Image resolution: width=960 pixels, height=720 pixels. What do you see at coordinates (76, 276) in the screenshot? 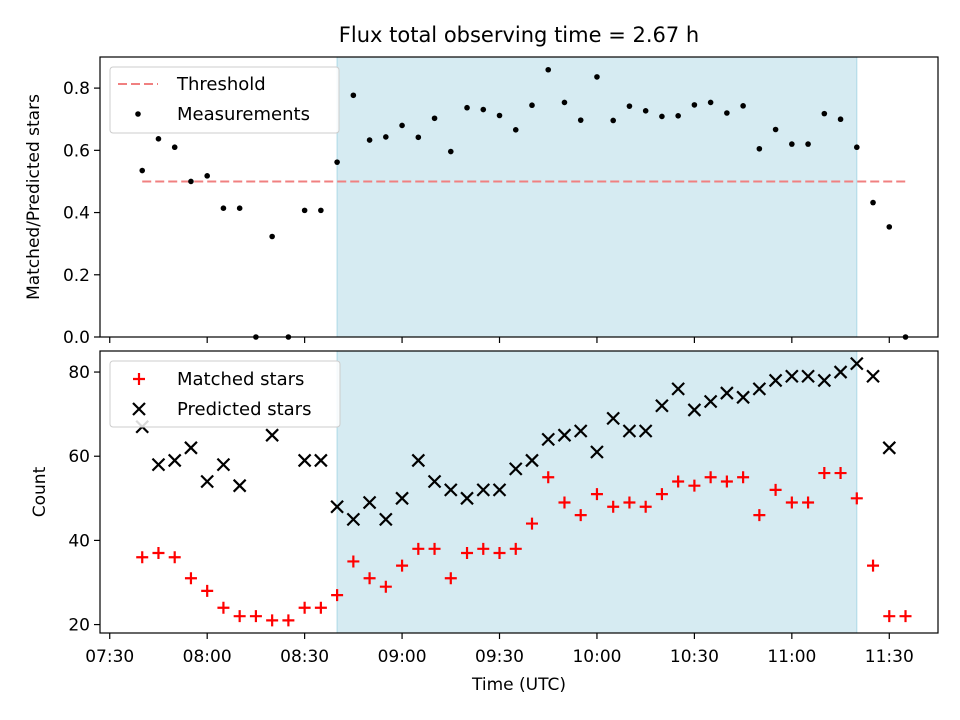
I see `top-y-tick-label: 0.2` at bounding box center [76, 276].